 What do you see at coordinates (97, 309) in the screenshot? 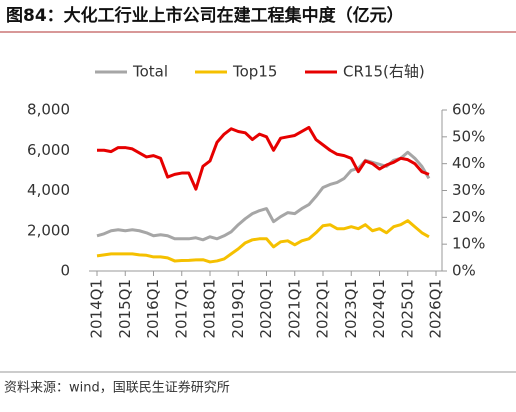
I see `x-tick-label: 2014Q1` at bounding box center [97, 309].